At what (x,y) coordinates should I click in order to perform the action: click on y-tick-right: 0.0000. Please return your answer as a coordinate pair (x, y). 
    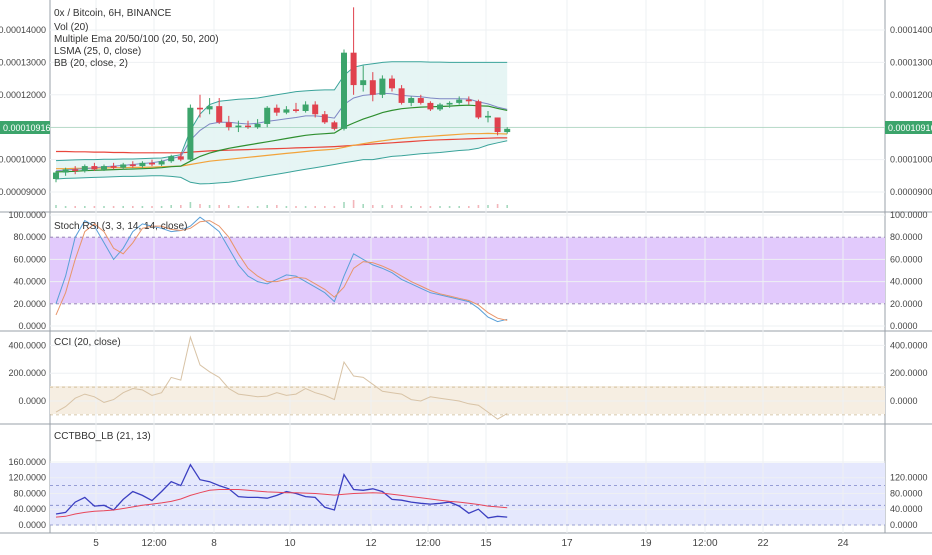
    Looking at the image, I should click on (904, 525).